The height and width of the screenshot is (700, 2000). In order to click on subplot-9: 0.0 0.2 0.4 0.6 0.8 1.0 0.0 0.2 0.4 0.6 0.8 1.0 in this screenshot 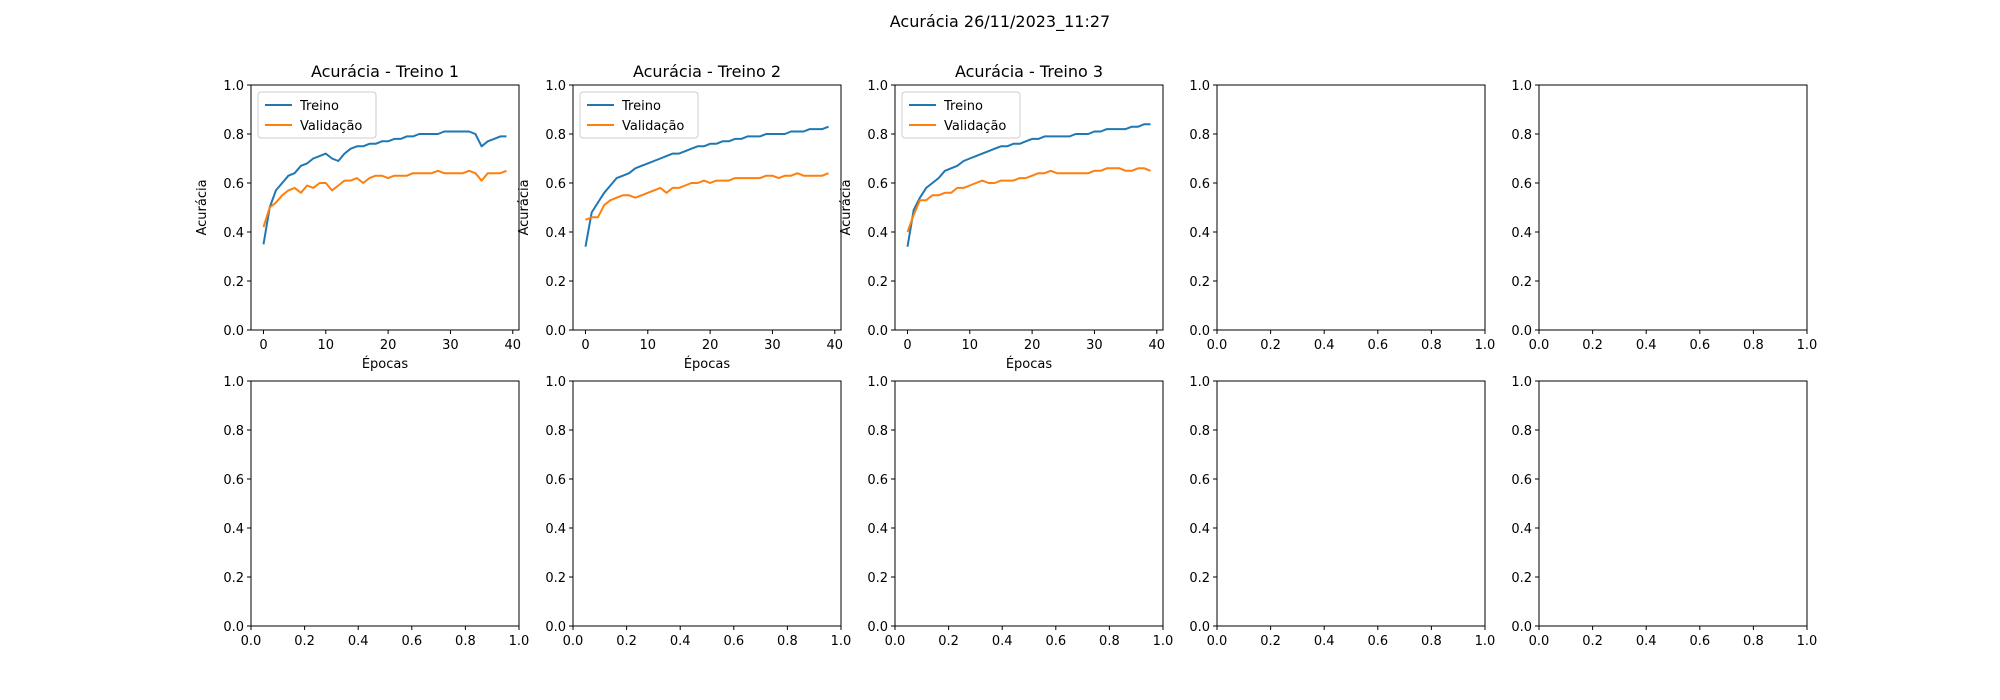, I will do `click(1342, 512)`.